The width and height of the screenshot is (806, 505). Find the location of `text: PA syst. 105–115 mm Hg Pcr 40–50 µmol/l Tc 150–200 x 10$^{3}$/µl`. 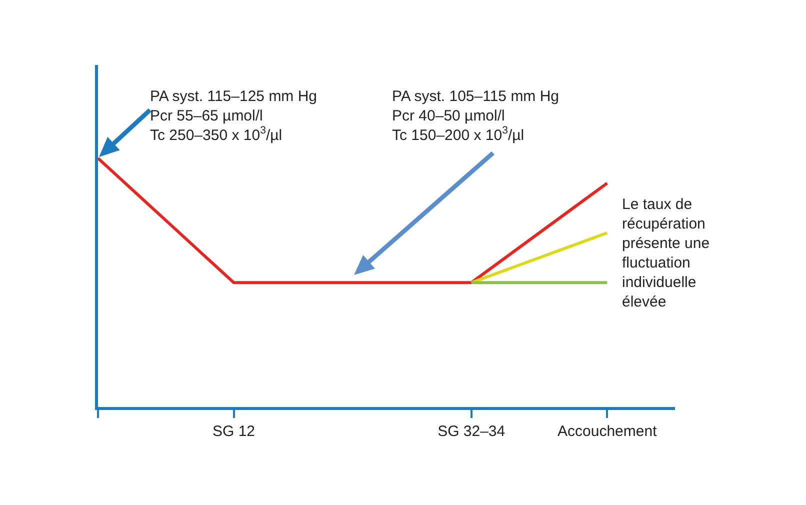

text: PA syst. 105–115 mm Hg Pcr 40–50 µmol/l Tc 150–200 x 10$^{3}$/µl is located at coordinates (476, 116).